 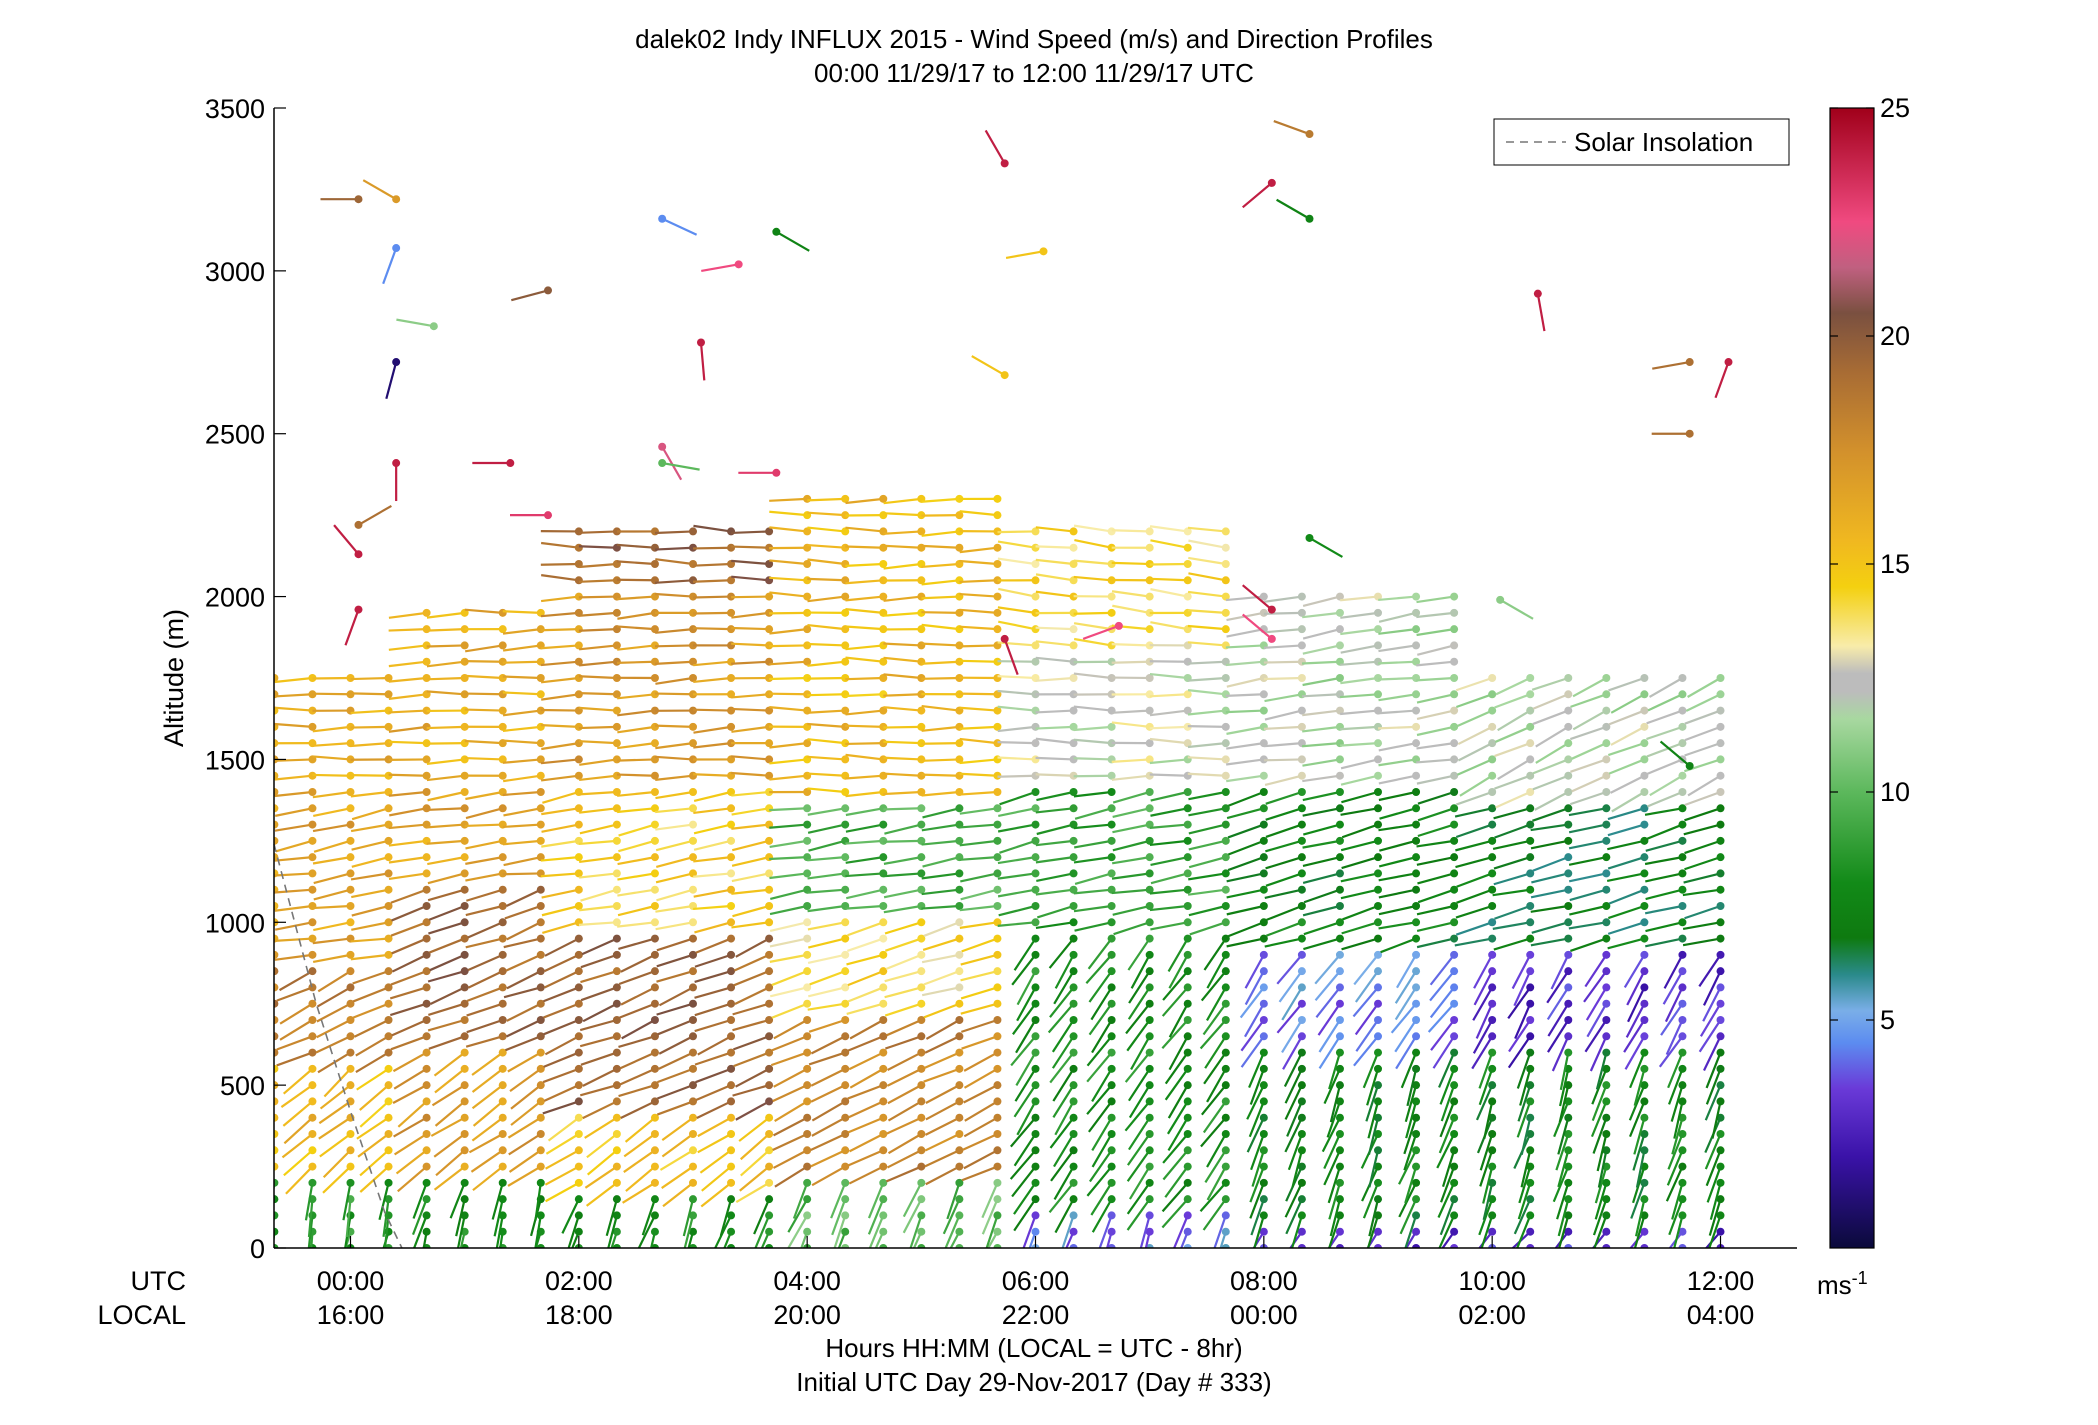 What do you see at coordinates (388, 906) in the screenshot?
I see `wind-barb-seg3-36-dot` at bounding box center [388, 906].